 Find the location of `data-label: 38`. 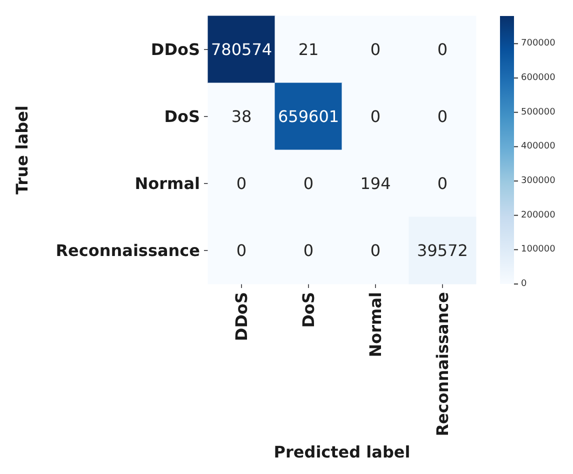

data-label: 38 is located at coordinates (241, 116).